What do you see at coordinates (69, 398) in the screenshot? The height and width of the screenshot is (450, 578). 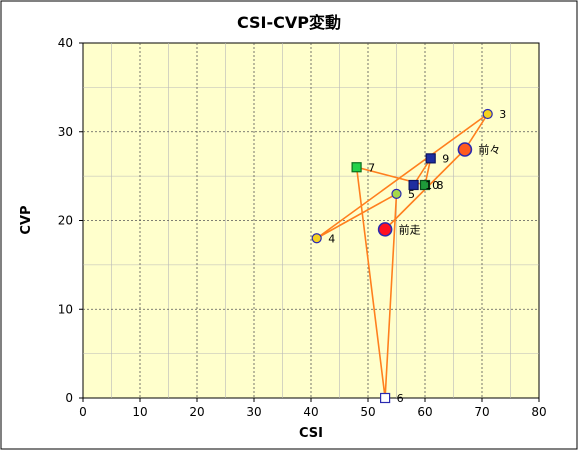 I see `y-tick-label: 0` at bounding box center [69, 398].